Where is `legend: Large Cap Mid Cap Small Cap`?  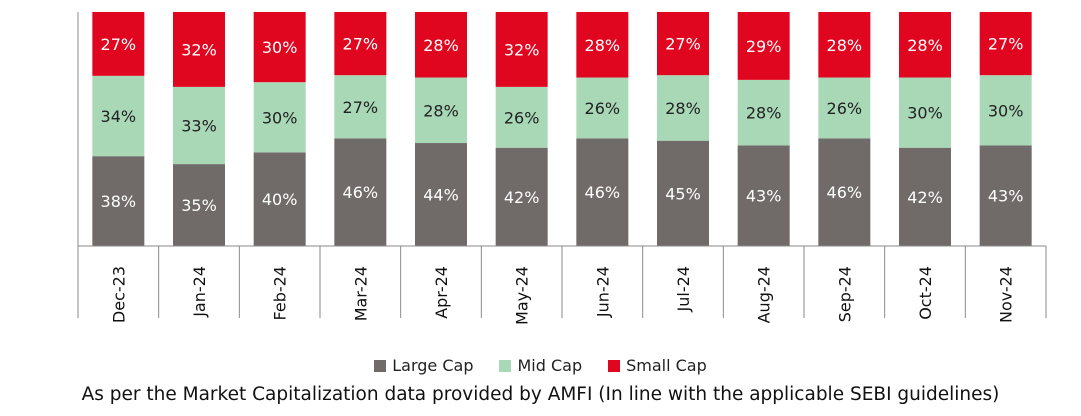 legend: Large Cap Mid Cap Small Cap is located at coordinates (540, 365).